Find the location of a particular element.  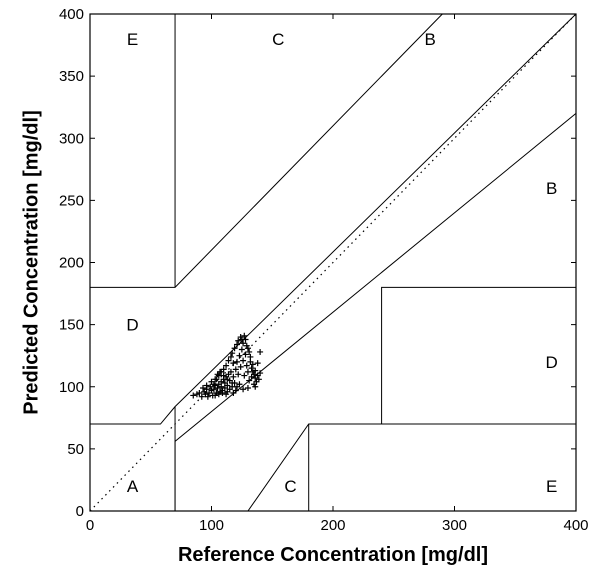

data-points is located at coordinates (227, 366).